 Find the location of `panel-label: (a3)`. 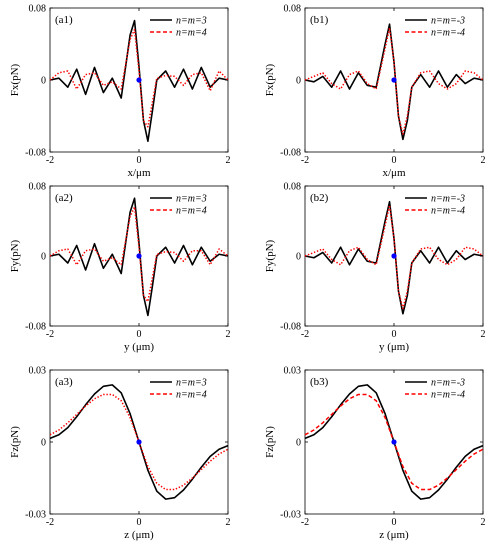

panel-label: (a3) is located at coordinates (64, 382).